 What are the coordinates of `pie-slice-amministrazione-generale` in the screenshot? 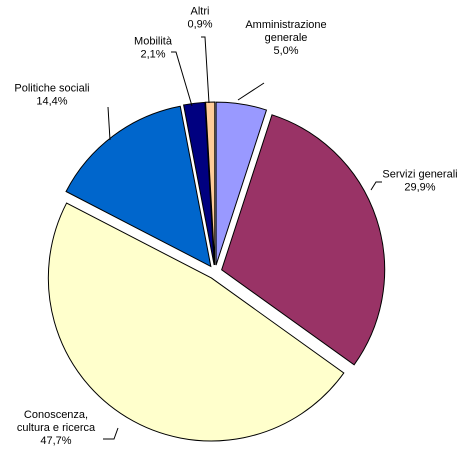 It's located at (241, 183).